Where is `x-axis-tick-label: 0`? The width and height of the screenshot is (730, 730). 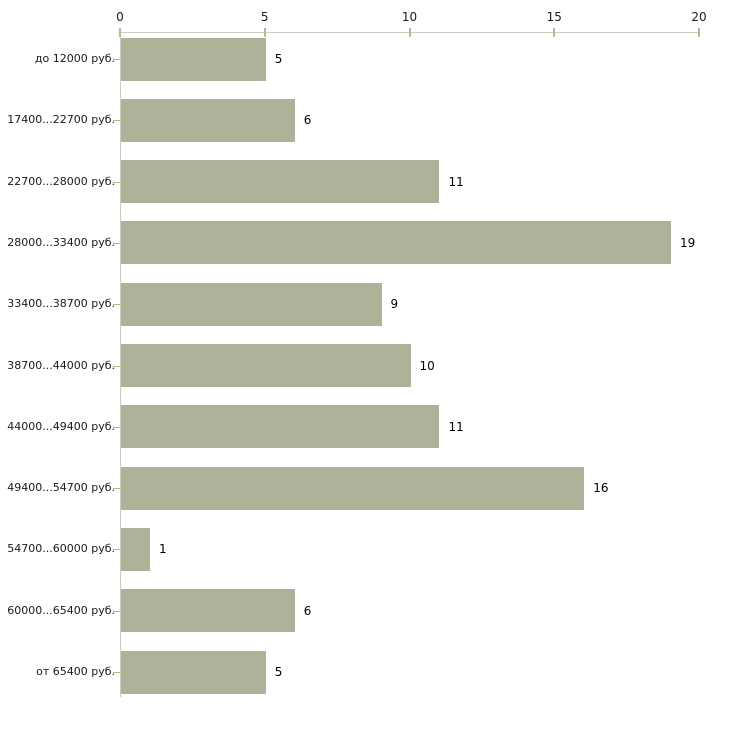 x-axis-tick-label: 0 is located at coordinates (120, 17).